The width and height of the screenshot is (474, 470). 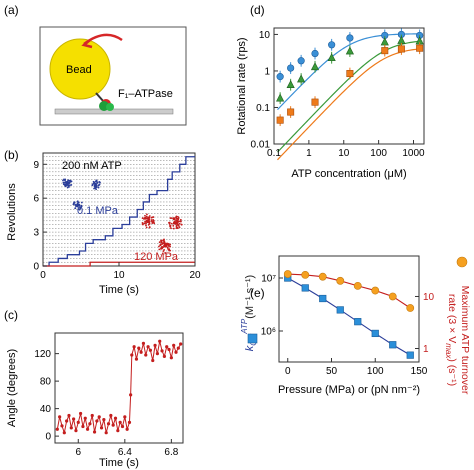 I want to click on x-tick-label: 20, so click(x=195, y=275).